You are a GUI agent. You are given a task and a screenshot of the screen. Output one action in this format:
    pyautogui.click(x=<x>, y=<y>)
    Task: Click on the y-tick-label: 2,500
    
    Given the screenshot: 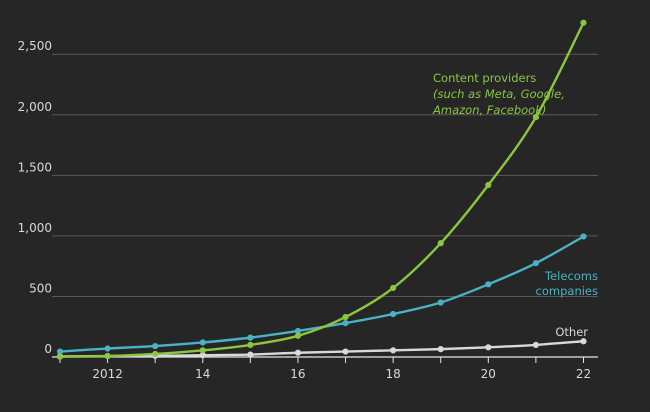 What is the action you would take?
    pyautogui.click(x=35, y=46)
    